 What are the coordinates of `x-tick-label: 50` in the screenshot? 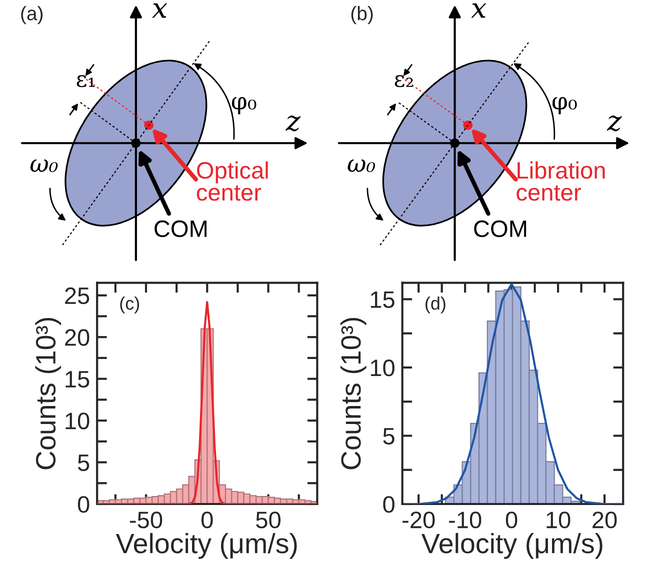 It's located at (268, 520).